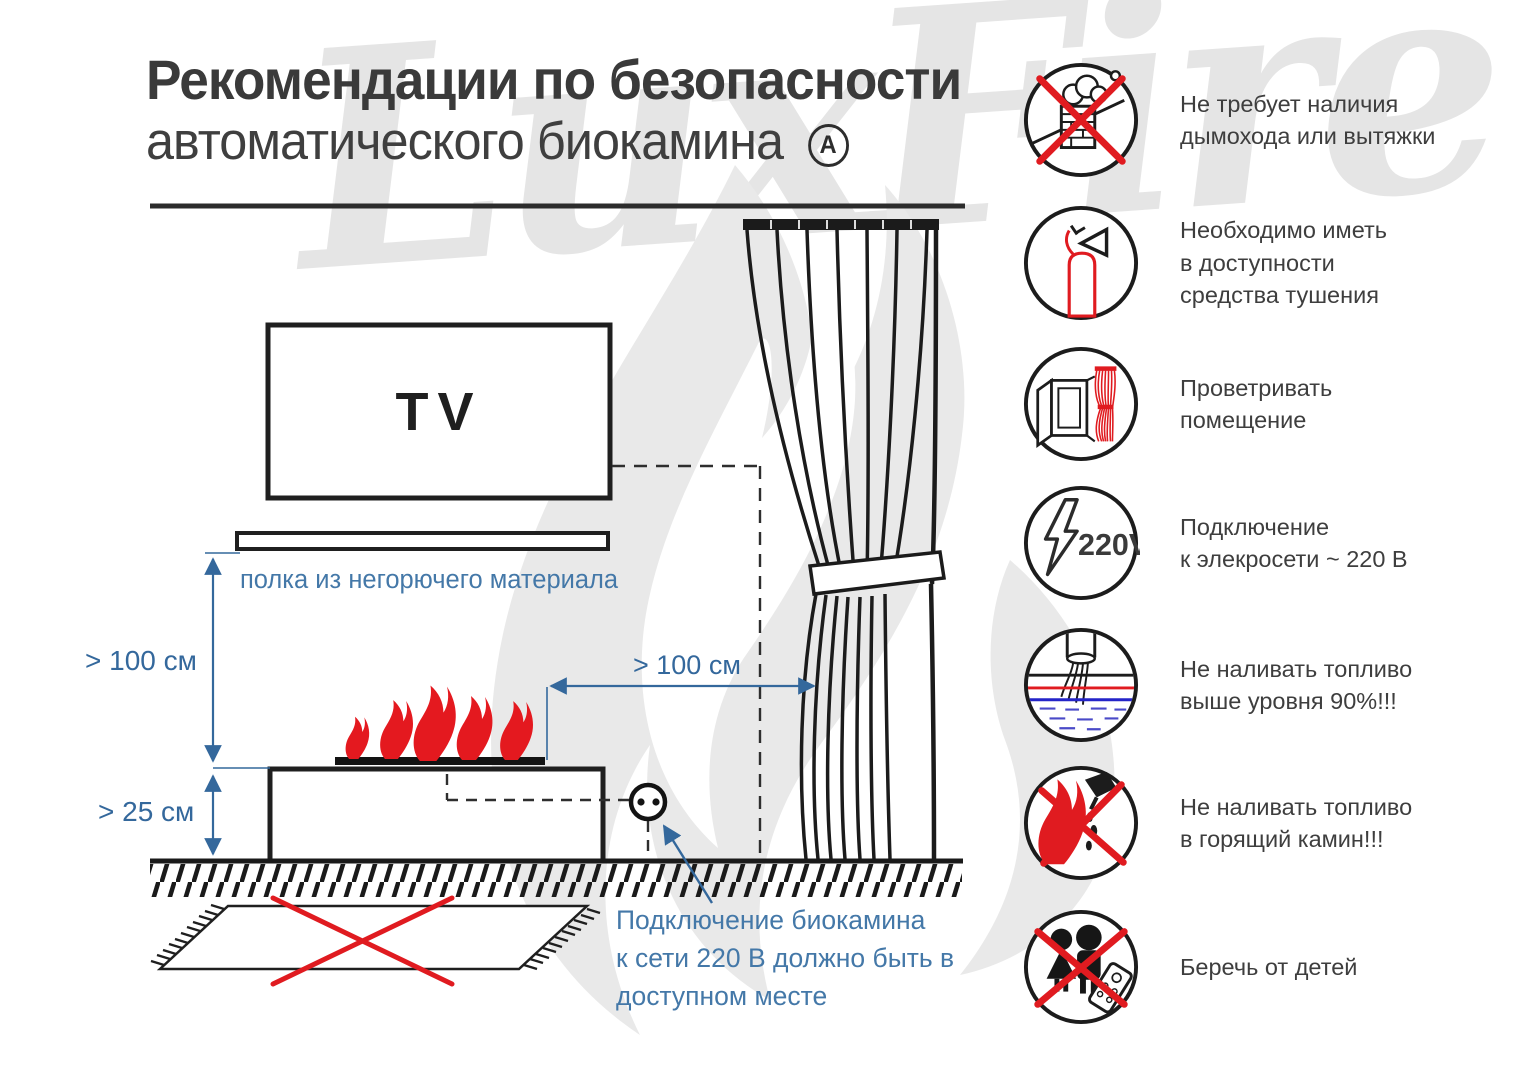 The height and width of the screenshot is (1080, 1527). I want to click on ventilate-window-icon, so click(1081, 404).